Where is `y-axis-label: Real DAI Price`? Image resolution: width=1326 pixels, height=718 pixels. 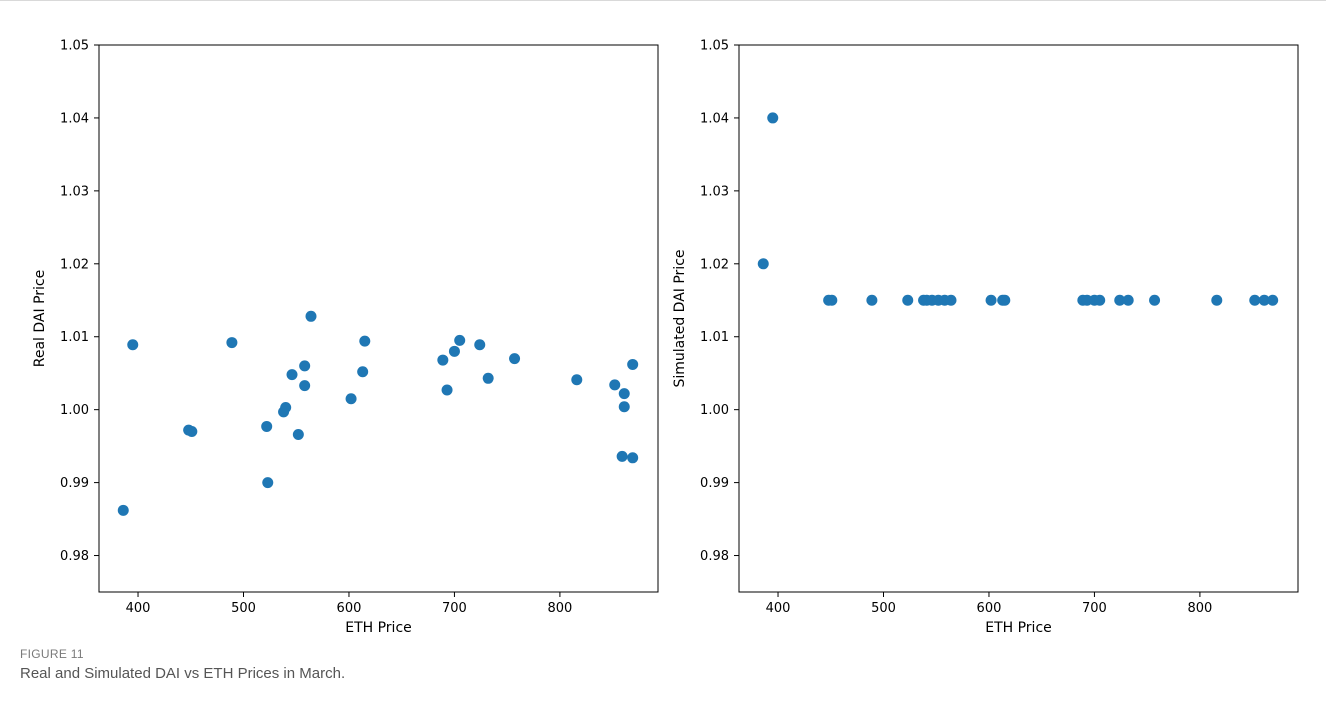
y-axis-label: Real DAI Price is located at coordinates (40, 318).